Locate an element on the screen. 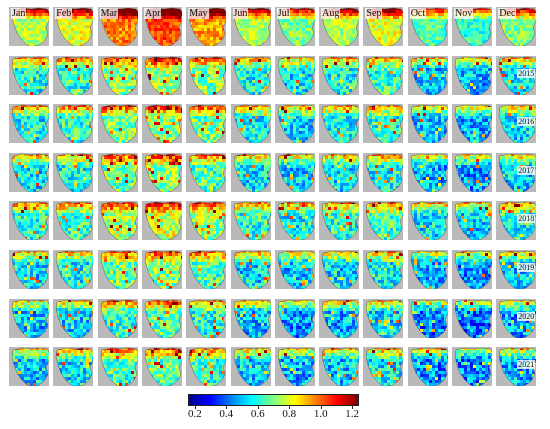  climatology-panel: Apr is located at coordinates (161, 26).